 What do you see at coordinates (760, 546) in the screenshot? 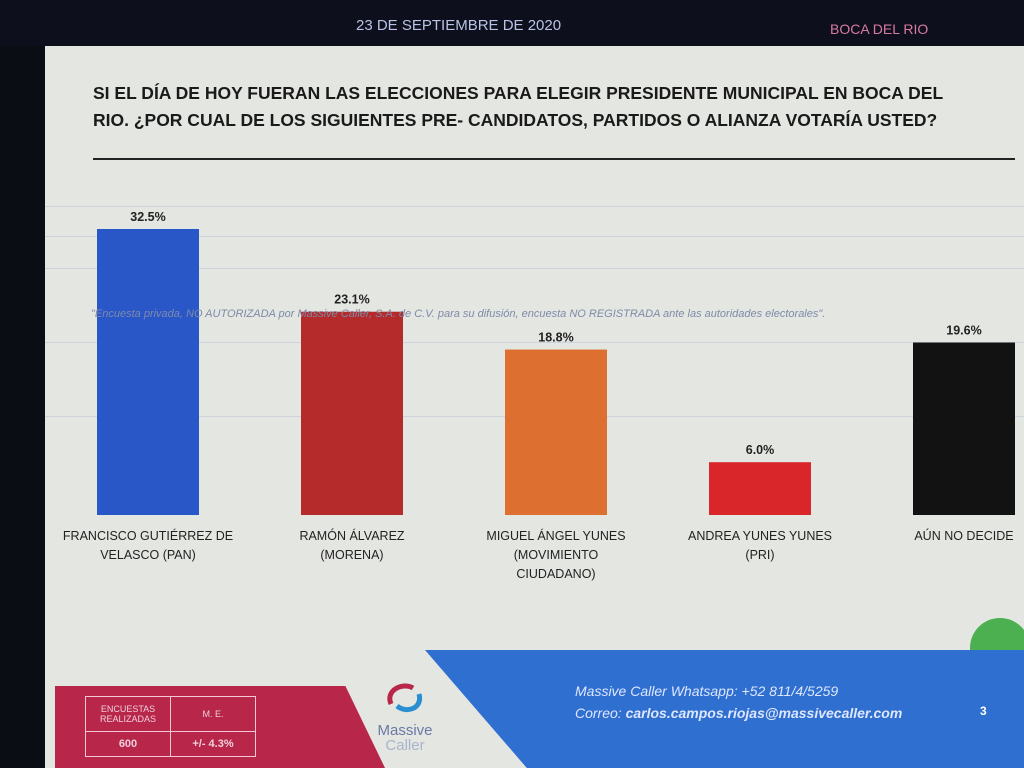
I see `category-label: ANDREA YUNES YUNES (PRI)` at bounding box center [760, 546].